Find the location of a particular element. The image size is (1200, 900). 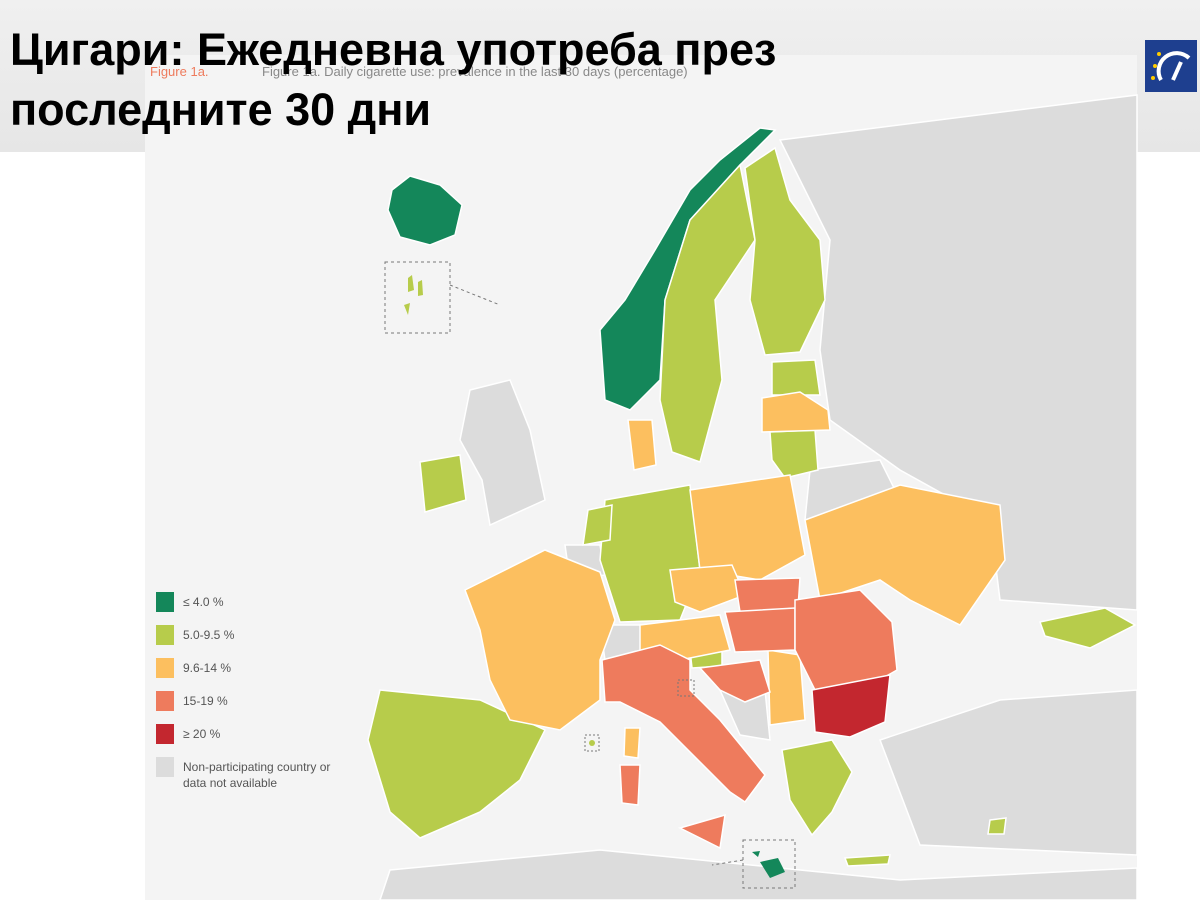

country-sicily is located at coordinates (701, 831).